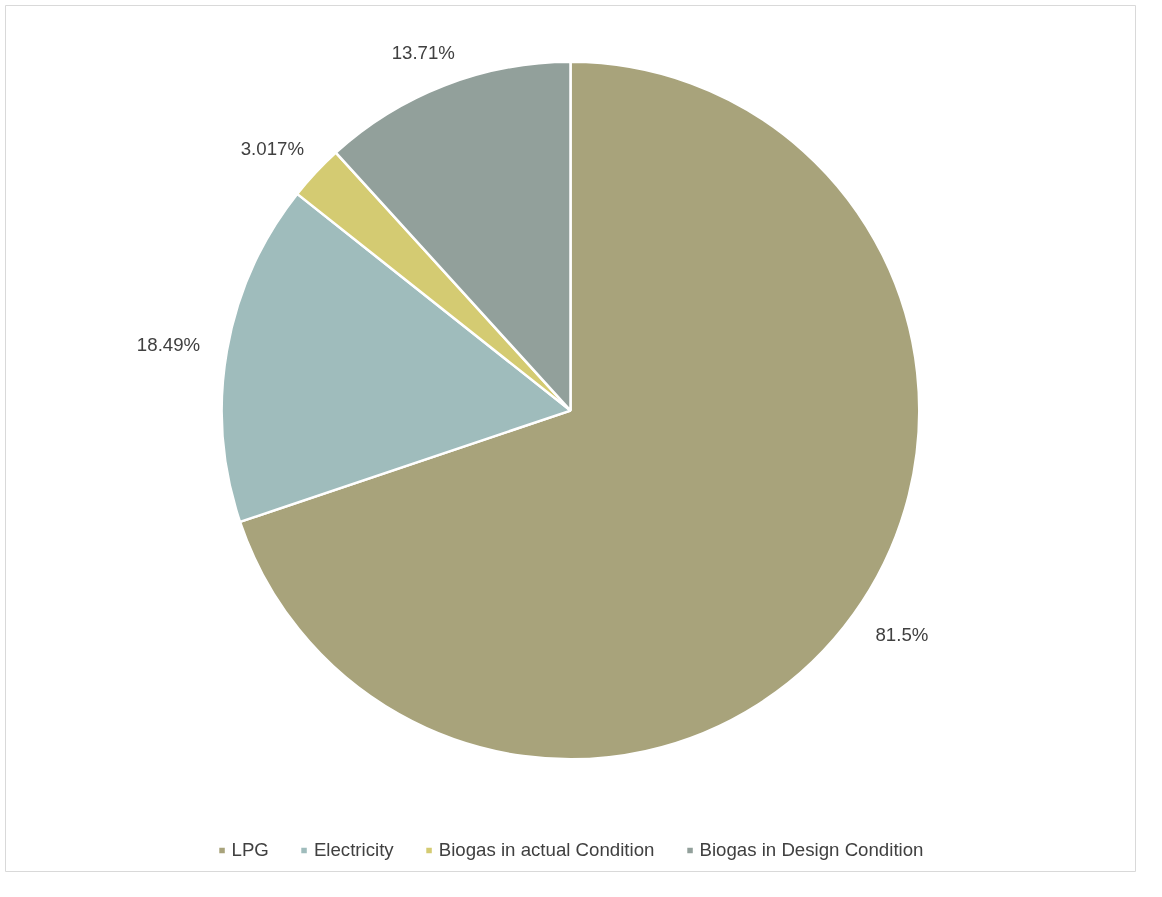  Describe the element at coordinates (902, 635) in the screenshot. I see `data-label: 81.5%` at that location.